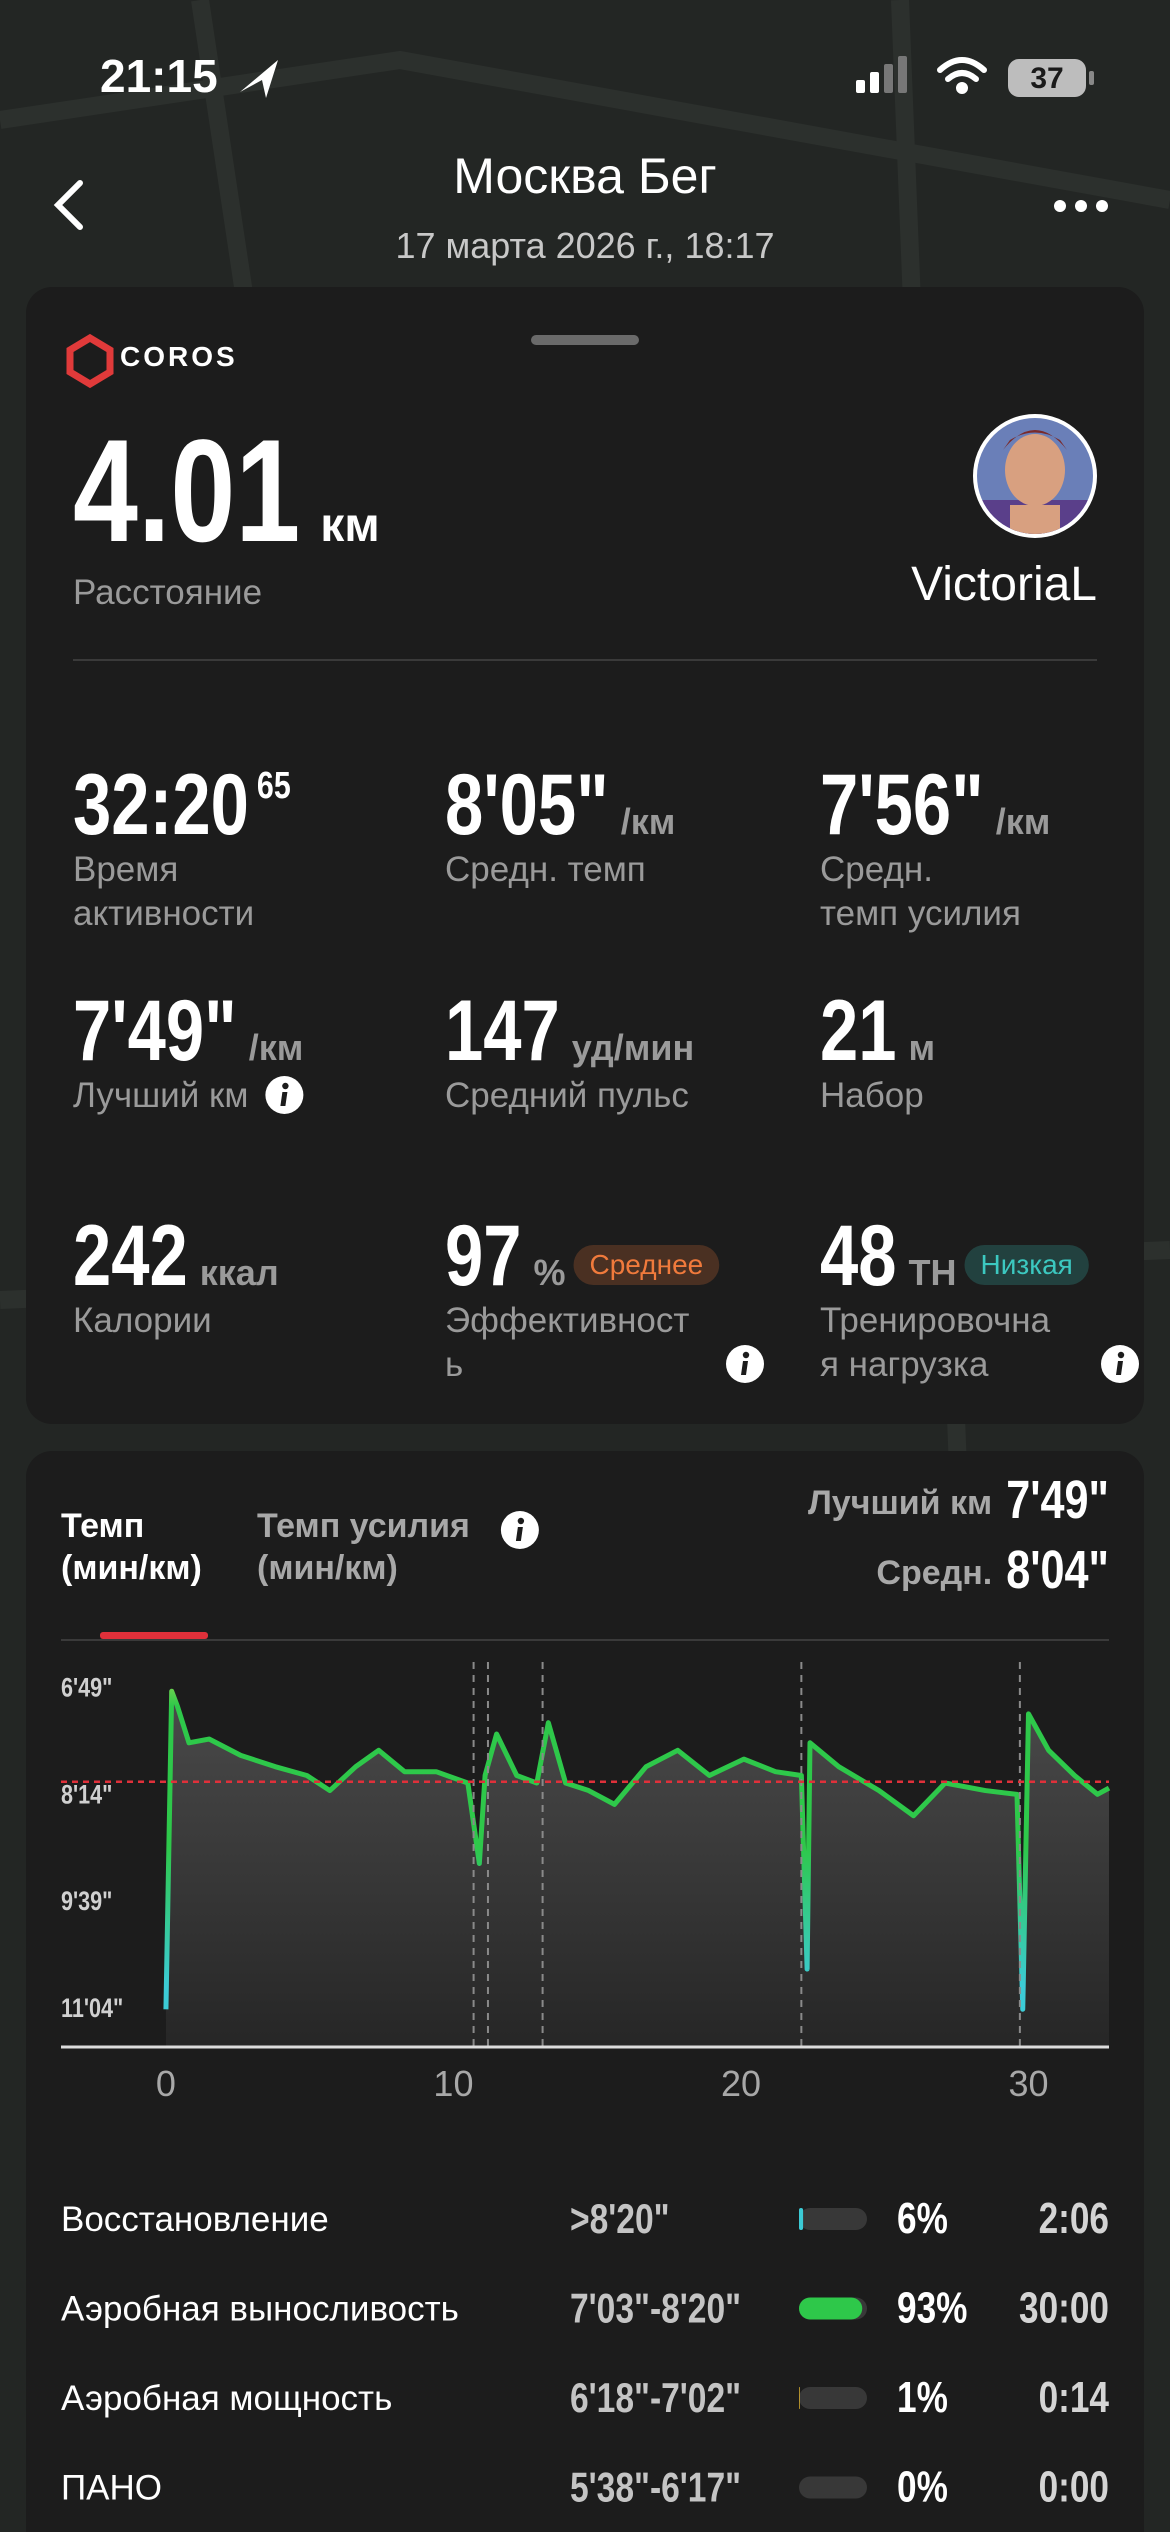  What do you see at coordinates (454, 1364) in the screenshot?
I see `stat-label: ь` at bounding box center [454, 1364].